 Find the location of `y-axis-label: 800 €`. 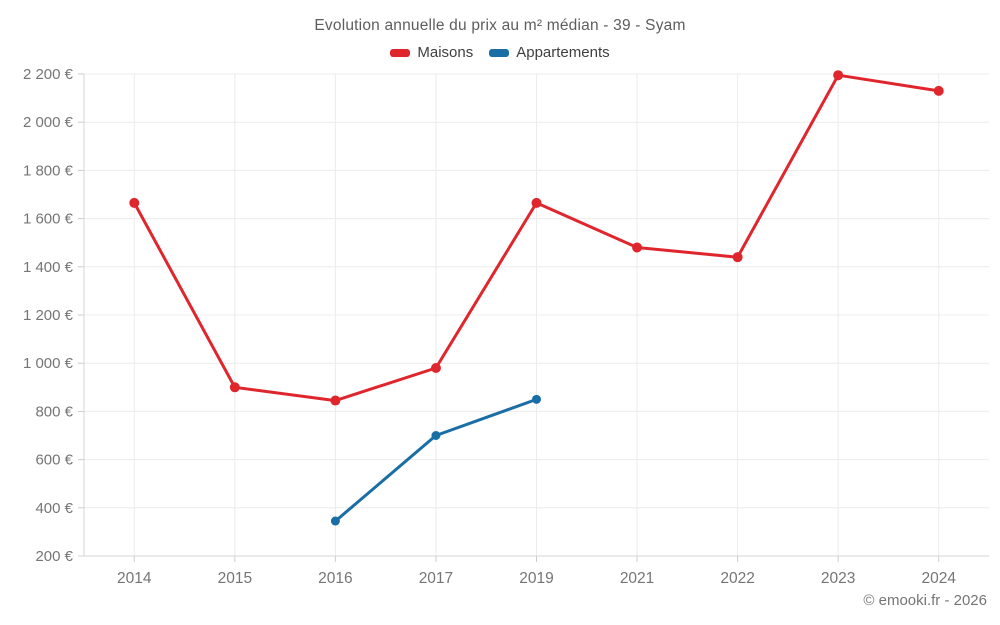

y-axis-label: 800 € is located at coordinates (54, 411).